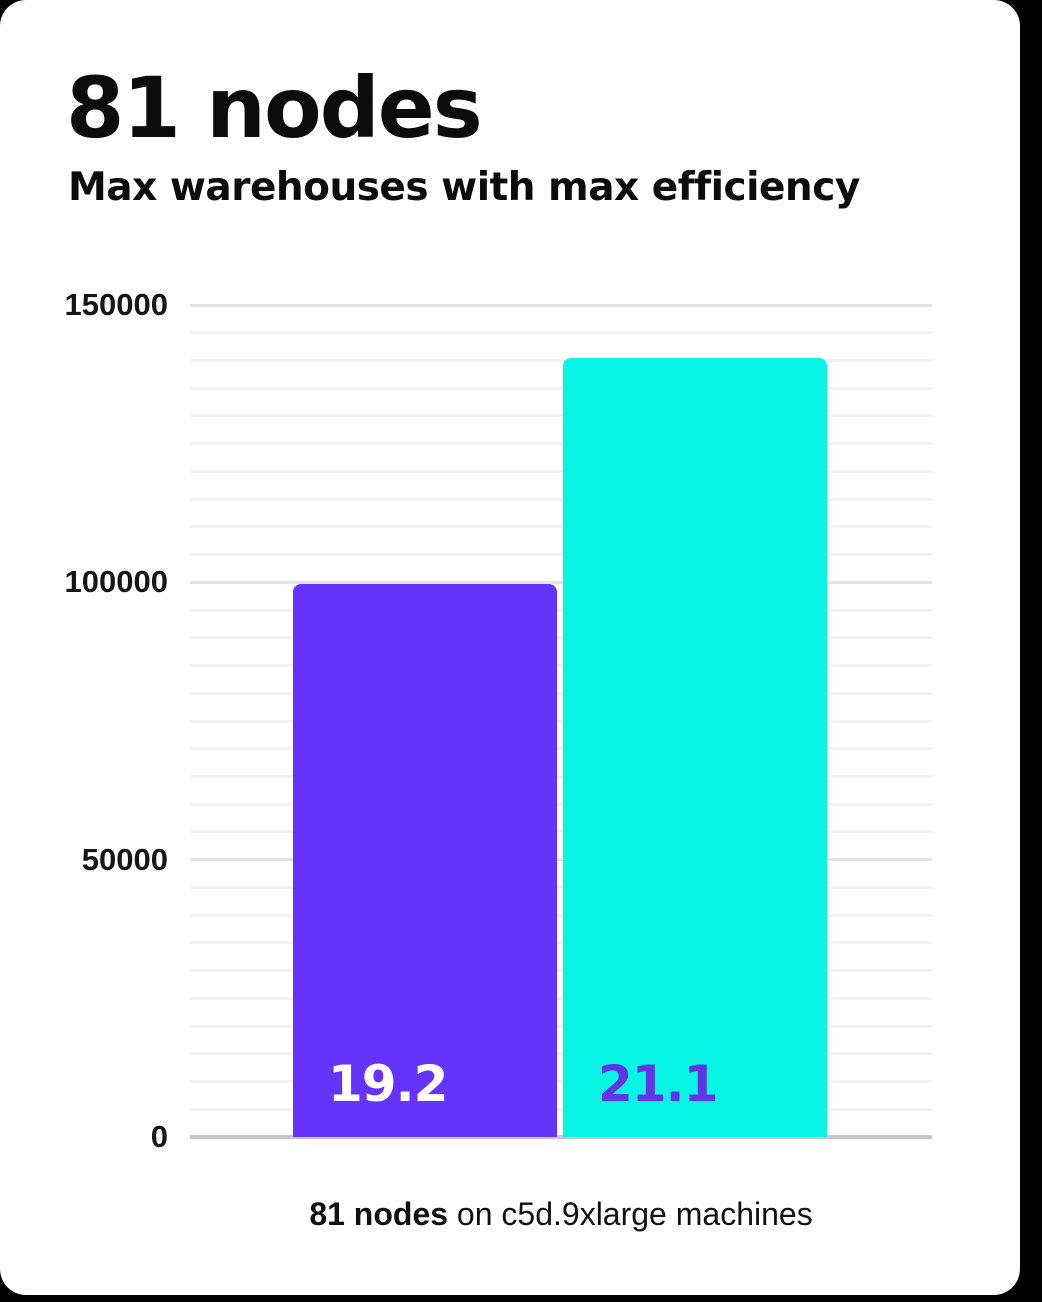 The image size is (1042, 1302). I want to click on bar-value-label: 19.2, so click(388, 1084).